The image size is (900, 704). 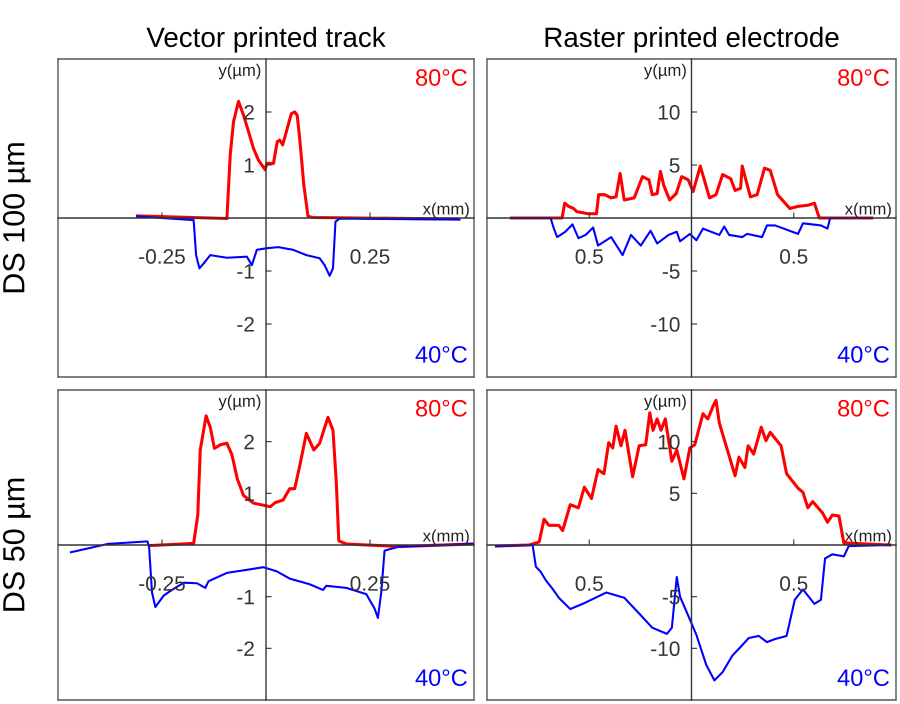 I want to click on chart-title: Raster printed electrode, so click(x=692, y=39).